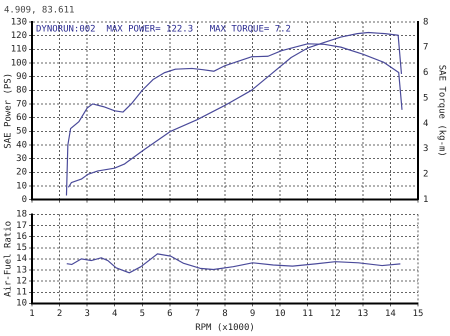  What do you see at coordinates (418, 314) in the screenshot?
I see `x-tick-label: 15` at bounding box center [418, 314].